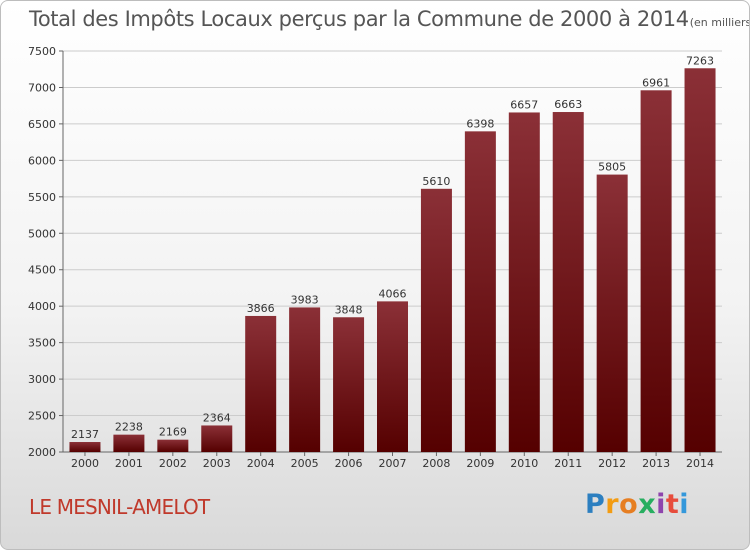  Describe the element at coordinates (173, 432) in the screenshot. I see `bar-value-label: 2169` at that location.